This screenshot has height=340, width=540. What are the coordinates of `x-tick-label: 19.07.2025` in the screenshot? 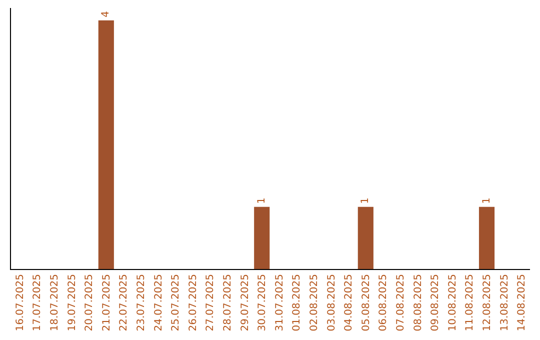 It's located at (72, 303).